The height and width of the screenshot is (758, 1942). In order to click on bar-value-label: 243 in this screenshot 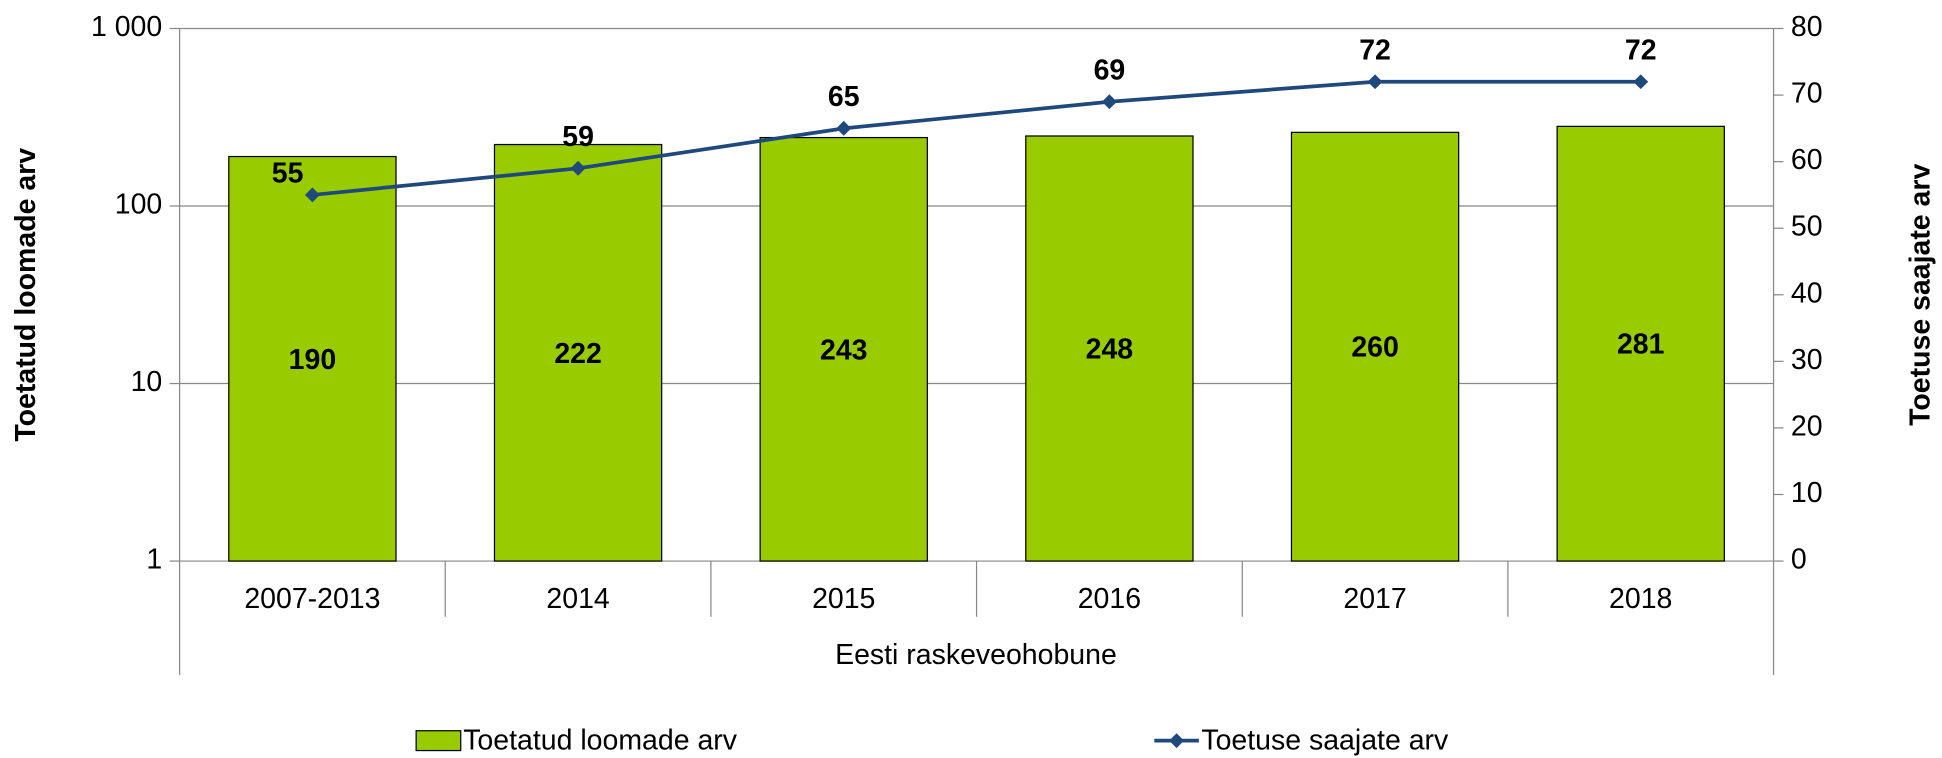, I will do `click(844, 350)`.